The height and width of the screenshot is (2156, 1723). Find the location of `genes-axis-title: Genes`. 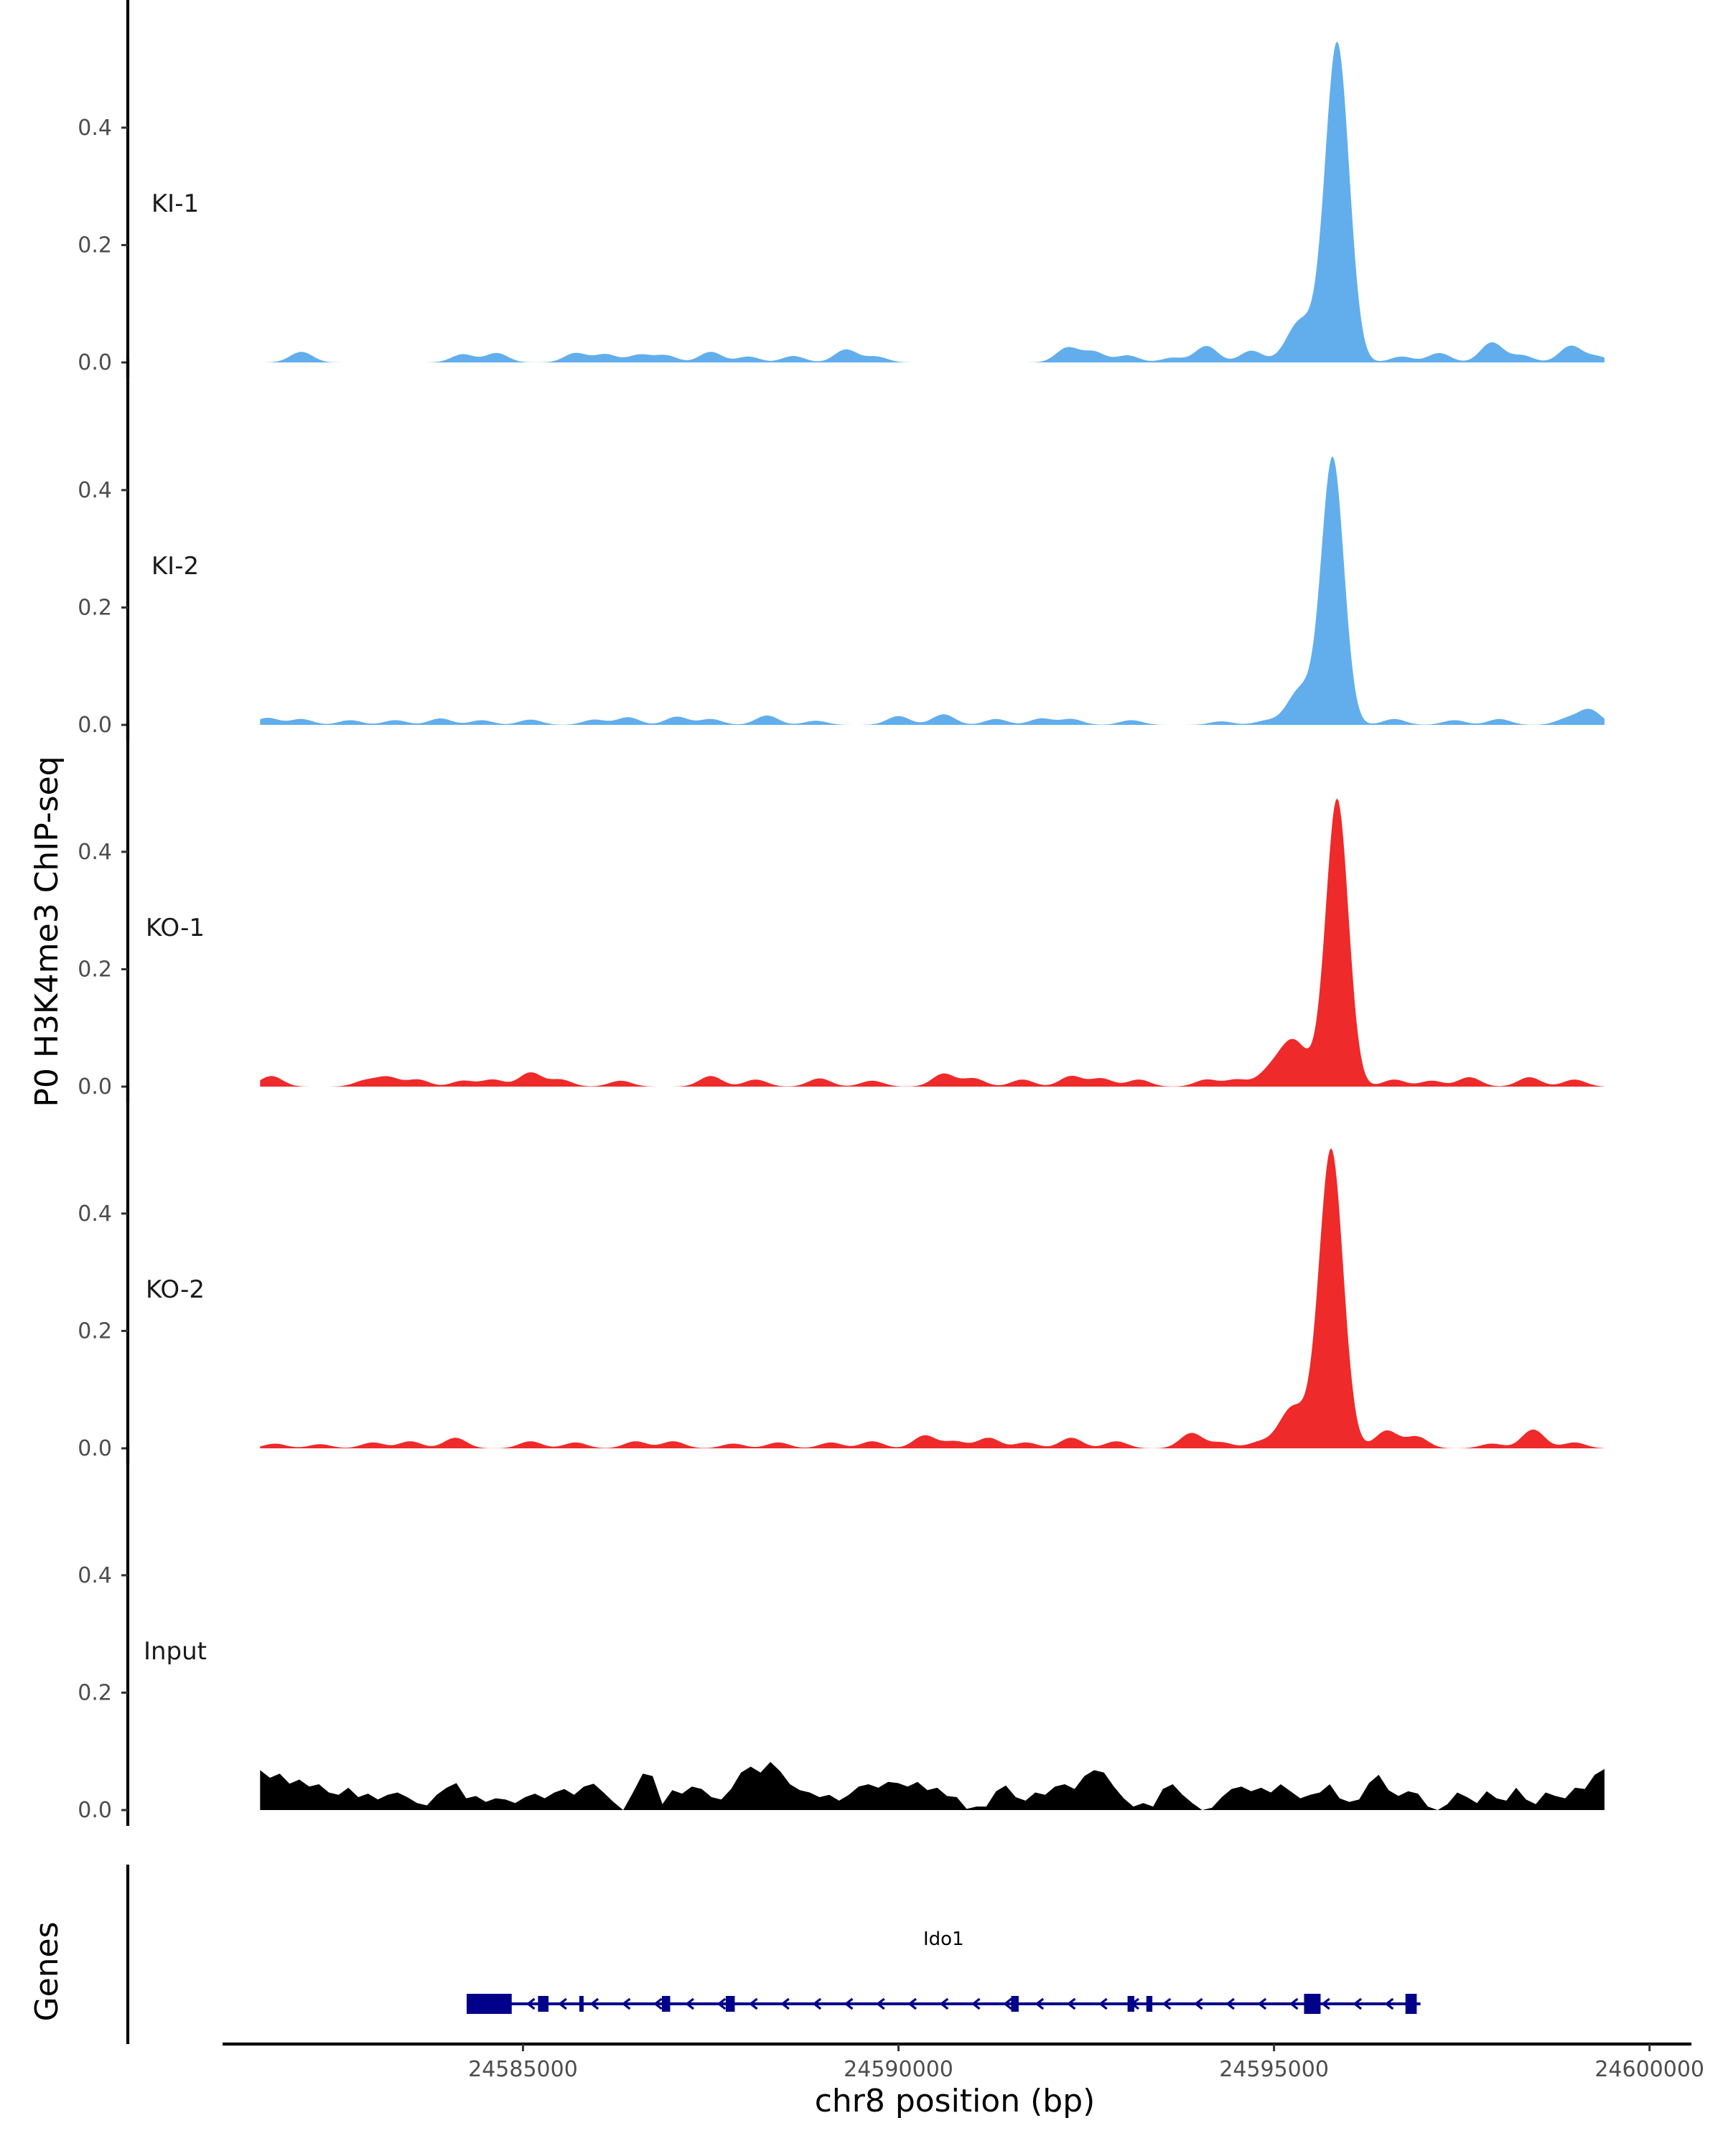

genes-axis-title: Genes is located at coordinates (47, 1971).